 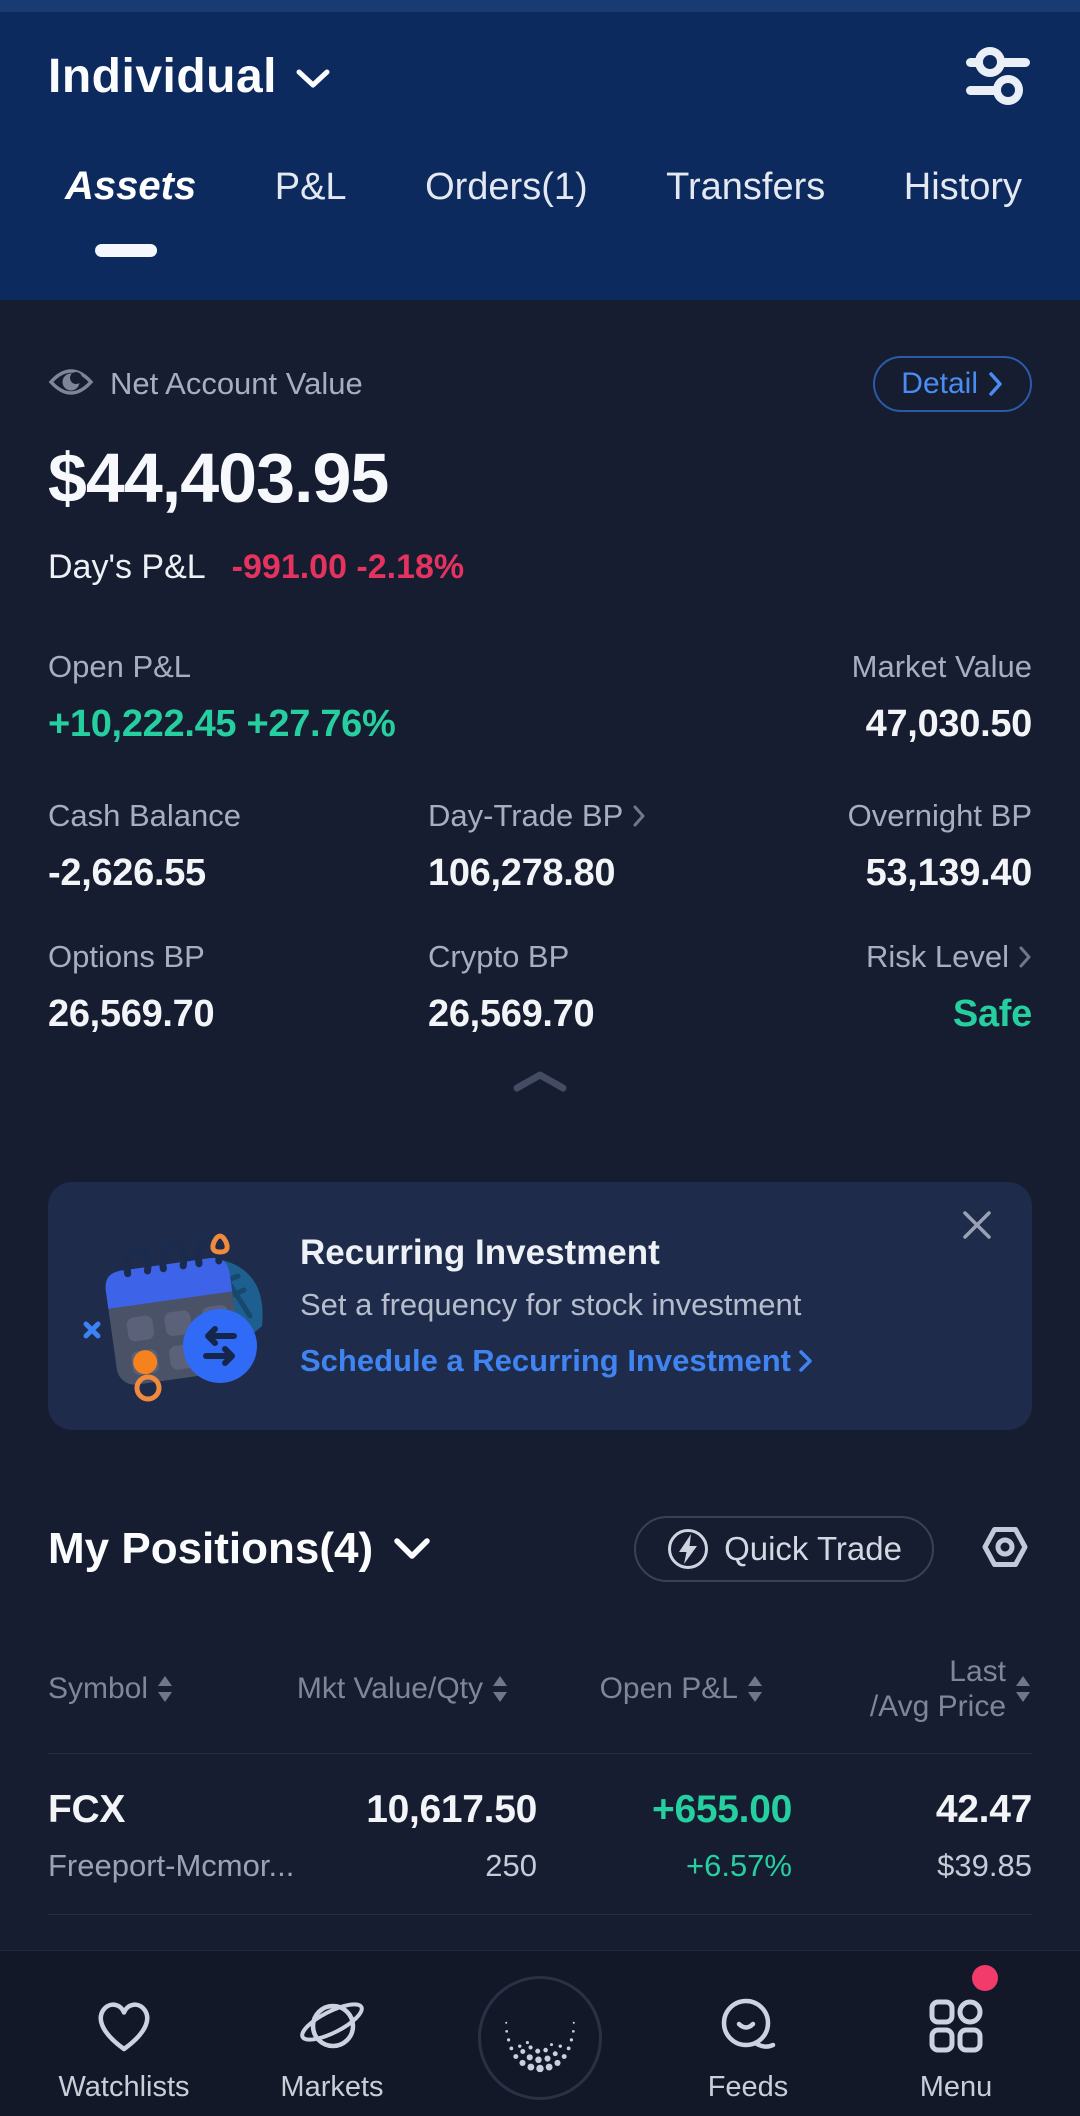 What do you see at coordinates (992, 1014) in the screenshot?
I see `risk-level-value: Safe` at bounding box center [992, 1014].